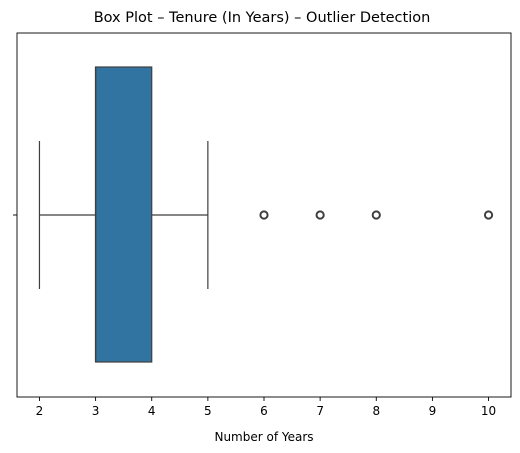  What do you see at coordinates (488, 411) in the screenshot?
I see `x-tick-label: 10` at bounding box center [488, 411].